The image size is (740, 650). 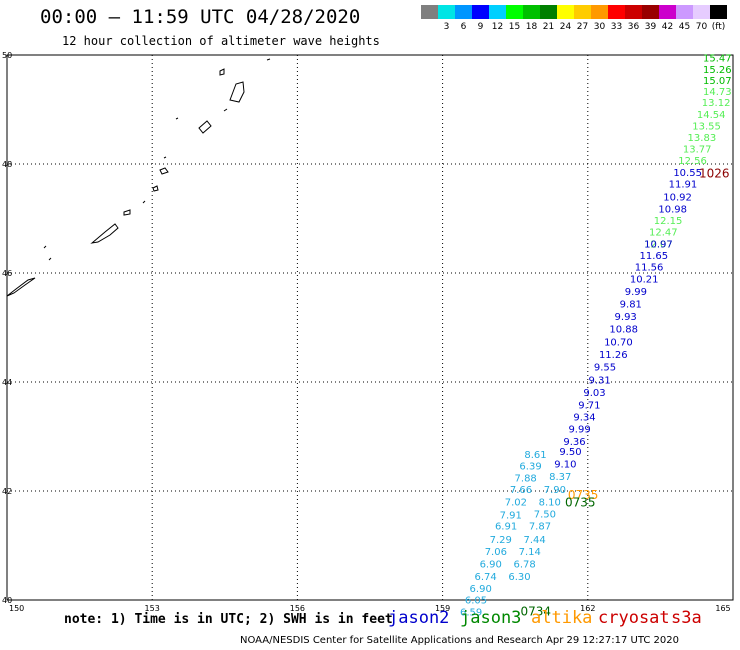 I want to click on color-scale-legend, so click(x=574, y=12).